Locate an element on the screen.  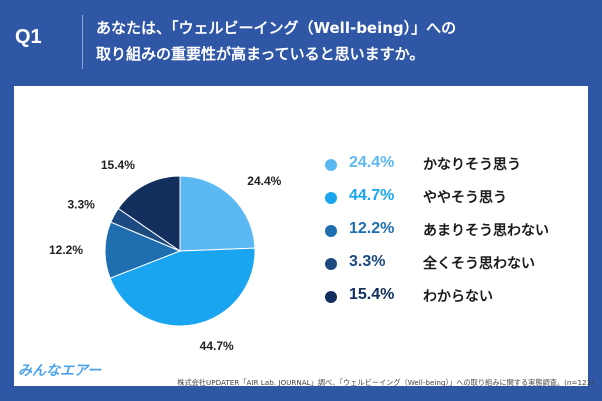
legend-item: 44.7% ややそう思う is located at coordinates (455, 198).